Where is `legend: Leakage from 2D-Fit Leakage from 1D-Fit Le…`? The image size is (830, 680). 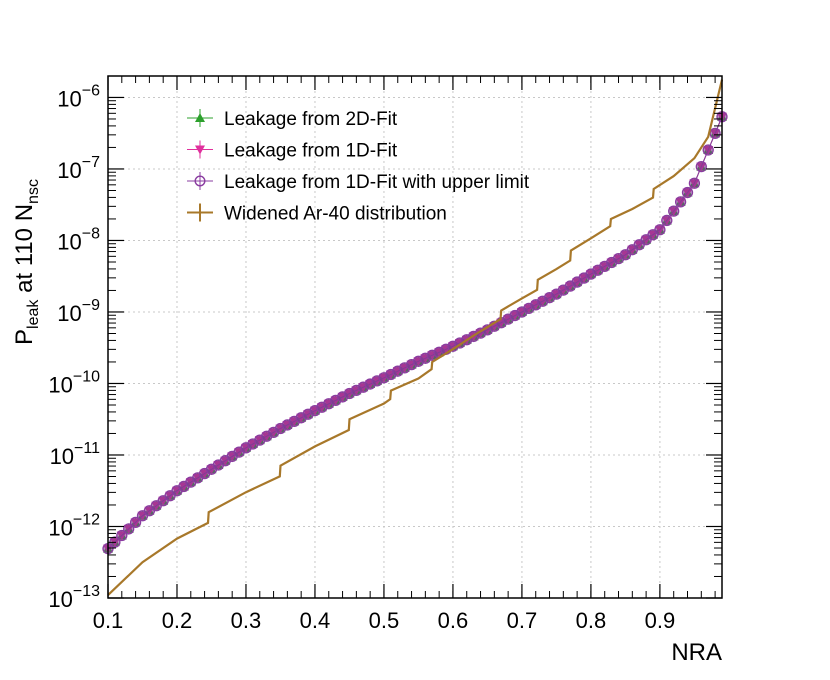
legend: Leakage from 2D-Fit Leakage from 1D-Fit Le… is located at coordinates (358, 167).